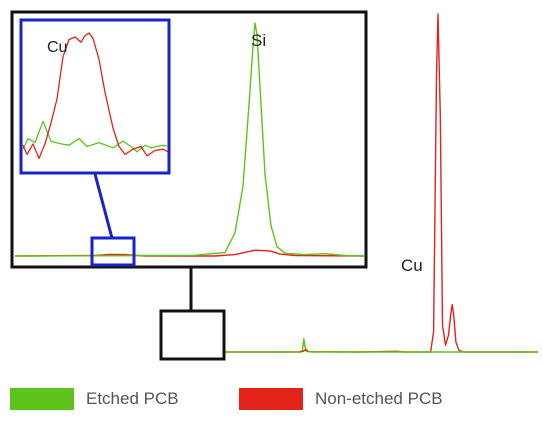  What do you see at coordinates (412, 265) in the screenshot?
I see `annotation-cu-main: Cu` at bounding box center [412, 265].